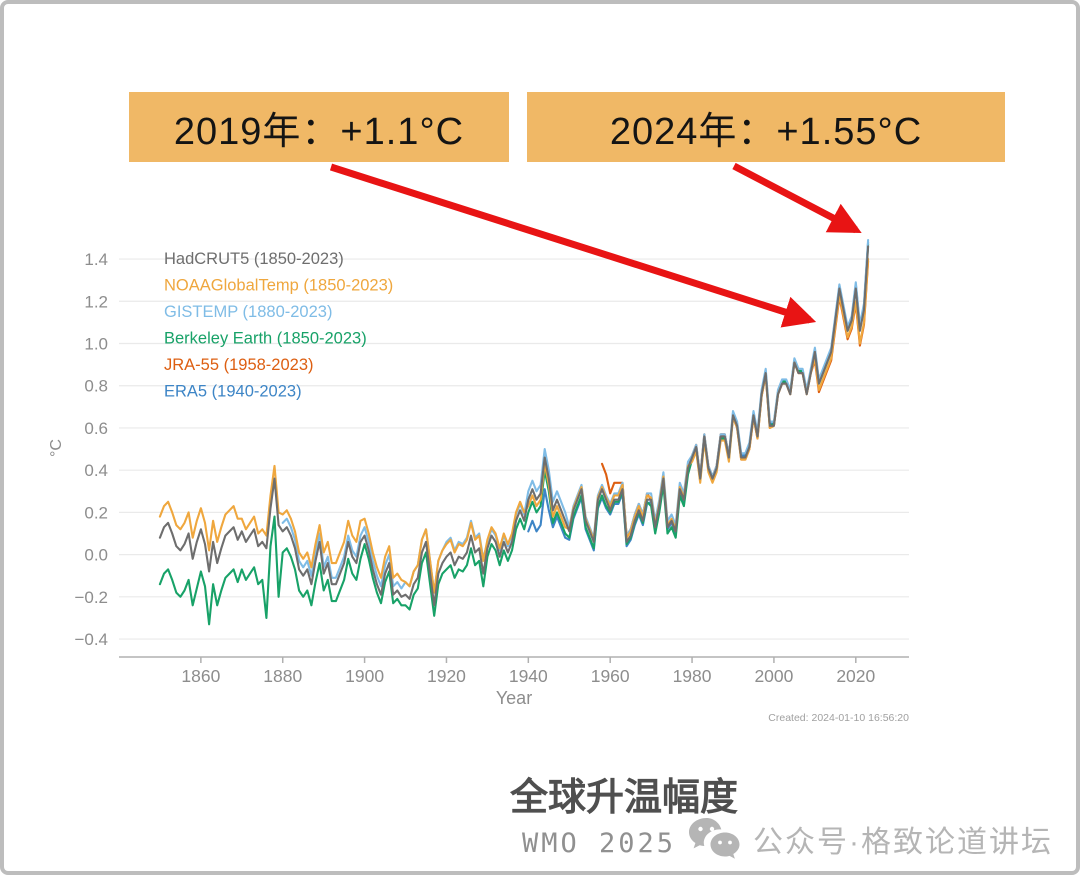 The image size is (1080, 879). I want to click on watermark: 公众号·格致论道讲坛, so click(870, 839).